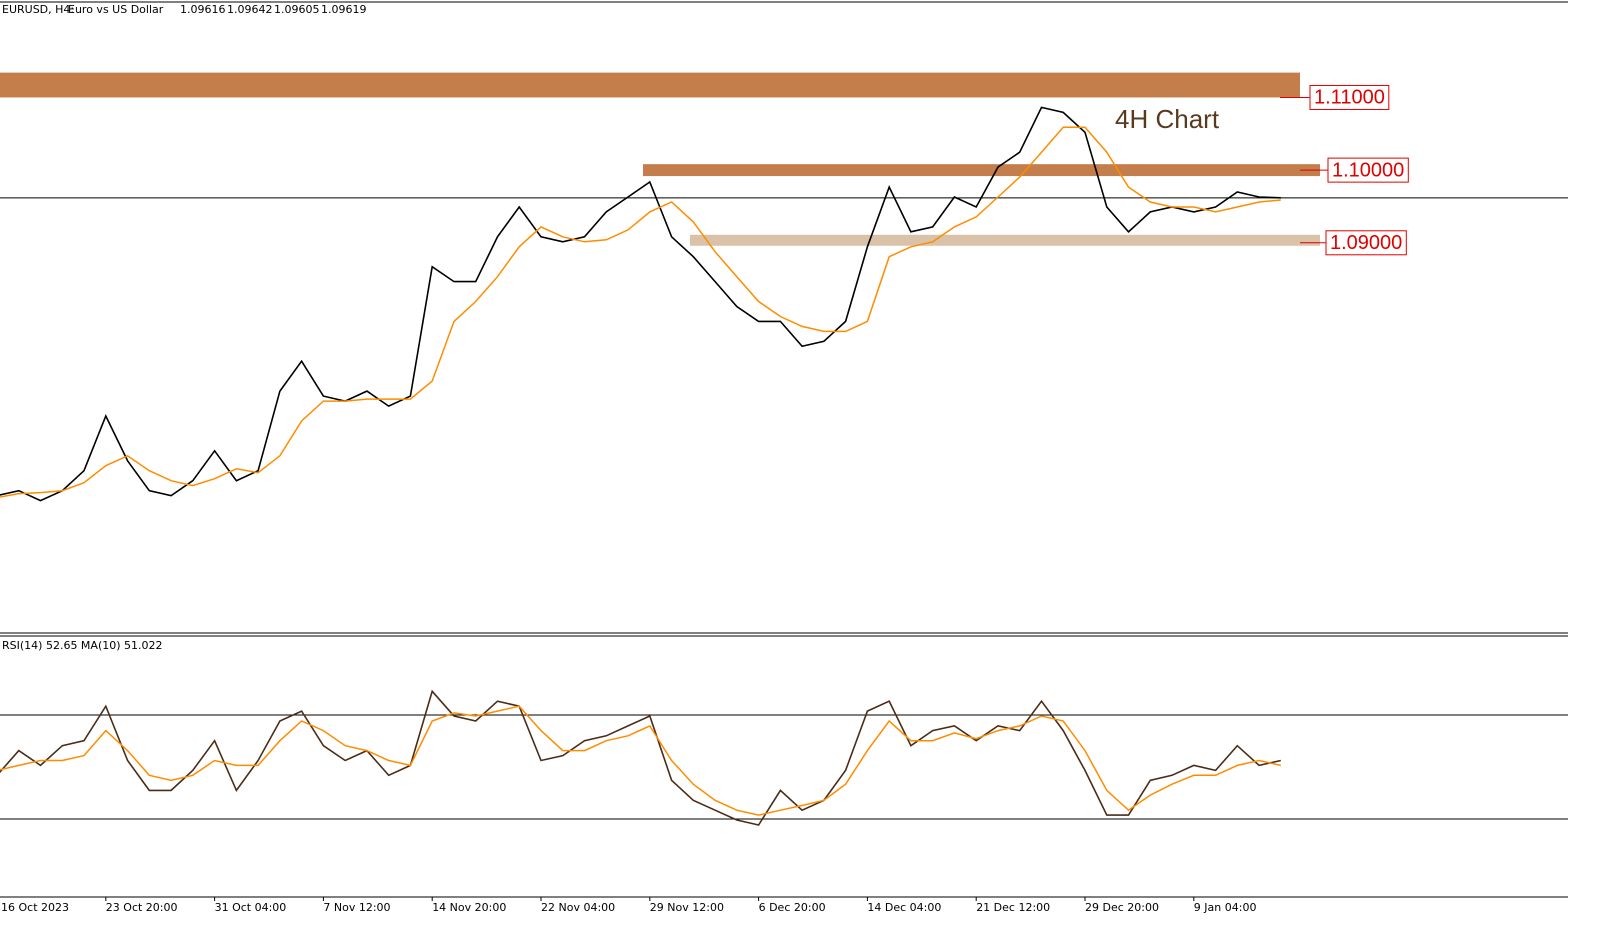 The height and width of the screenshot is (939, 1612). I want to click on close: 1.09619, so click(344, 9).